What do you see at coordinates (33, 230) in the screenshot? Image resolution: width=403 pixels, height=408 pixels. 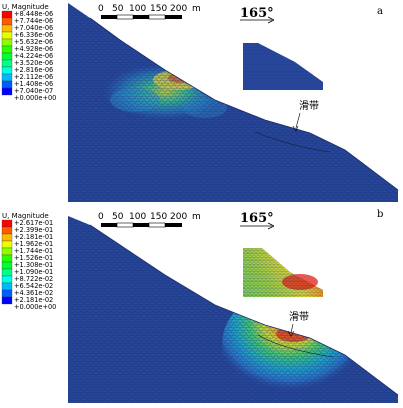 I see `legend-label: +2.399e-01` at bounding box center [33, 230].